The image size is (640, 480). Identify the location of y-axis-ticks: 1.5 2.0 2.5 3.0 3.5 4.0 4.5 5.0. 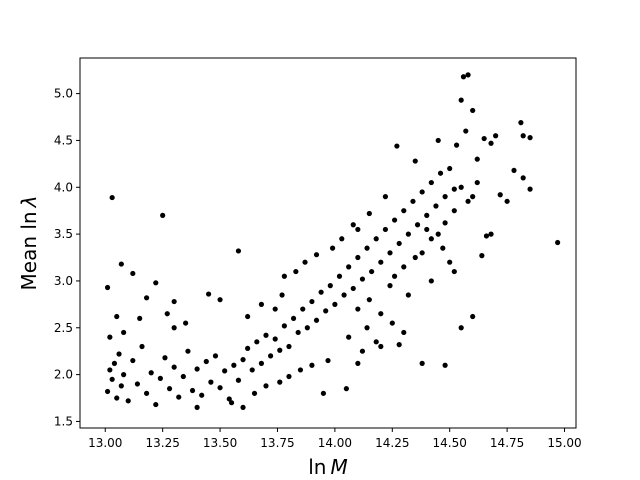
(67, 257).